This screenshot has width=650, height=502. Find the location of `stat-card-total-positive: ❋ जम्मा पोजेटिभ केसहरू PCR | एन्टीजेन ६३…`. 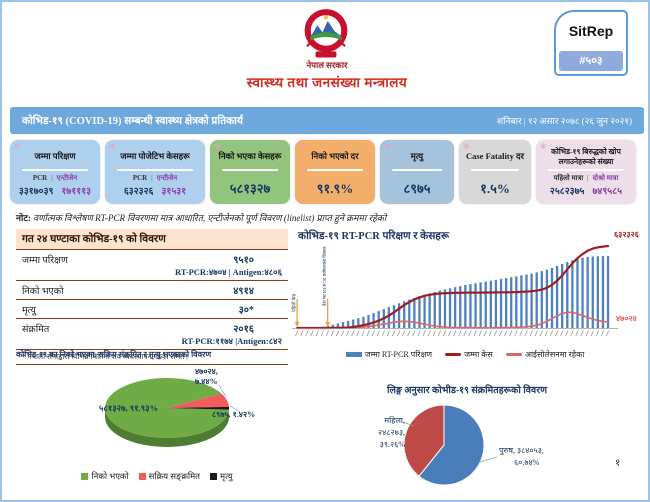

stat-card-total-positive: ❋ जम्मा पोजेटिभ केसहरू PCR | एन्टीजेन ६३… is located at coordinates (155, 172).